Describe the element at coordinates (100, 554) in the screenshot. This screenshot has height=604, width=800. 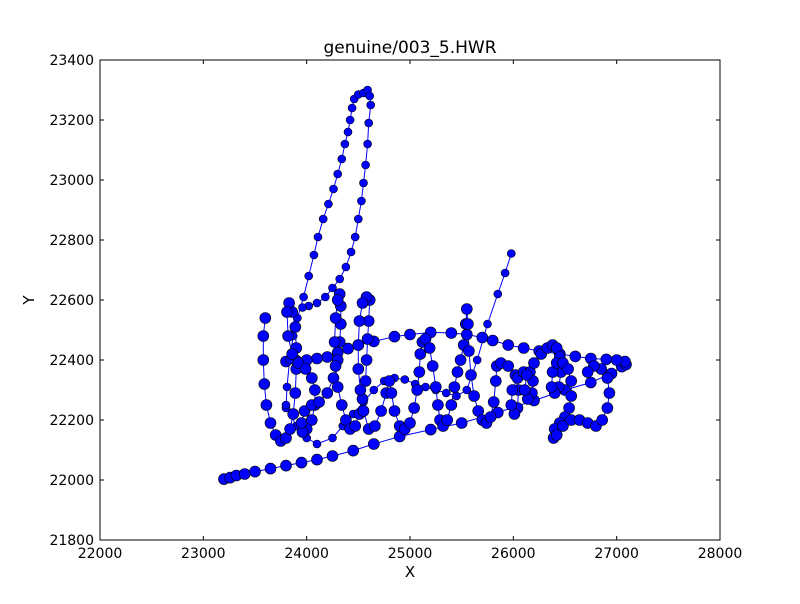
I see `x-tick-label: 22000` at that location.